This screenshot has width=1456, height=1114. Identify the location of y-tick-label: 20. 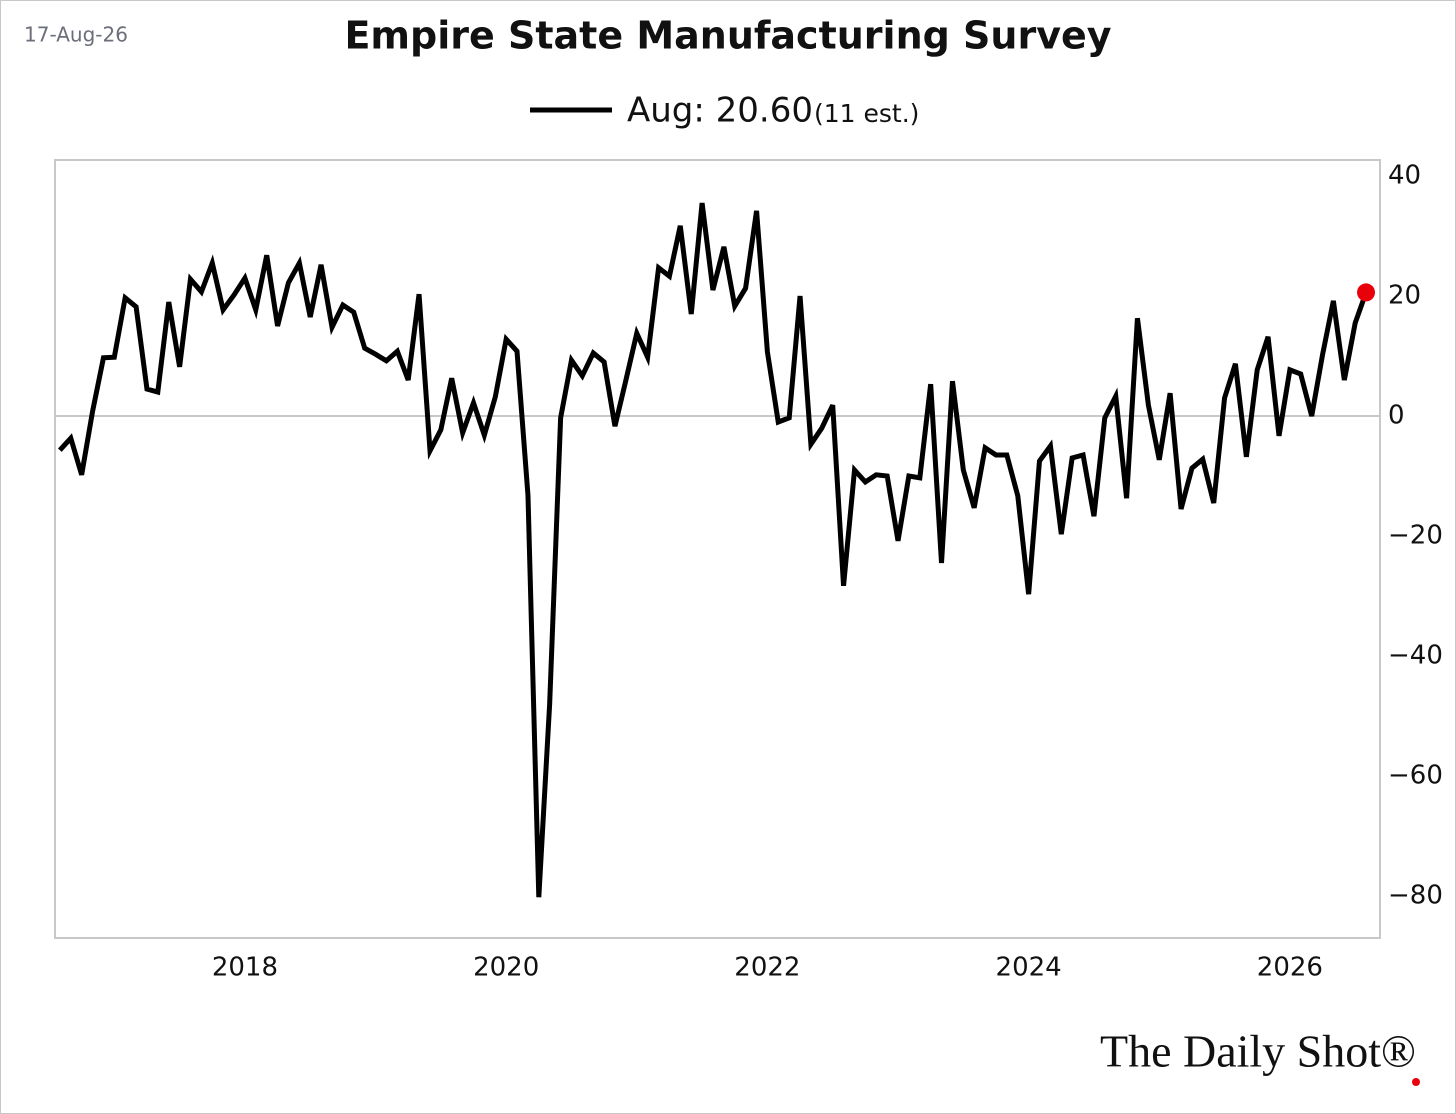
(1404, 296).